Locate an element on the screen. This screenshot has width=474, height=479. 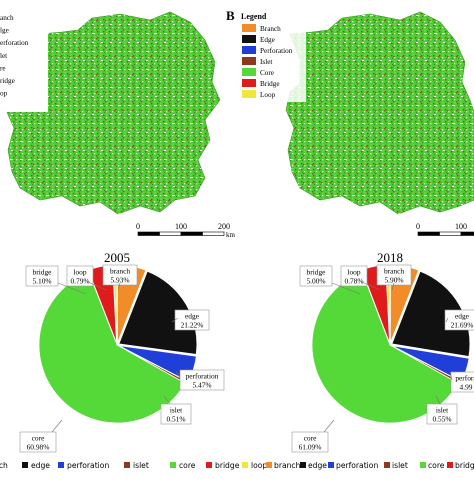
left-legend-fragment-label: op is located at coordinates (4, 94).